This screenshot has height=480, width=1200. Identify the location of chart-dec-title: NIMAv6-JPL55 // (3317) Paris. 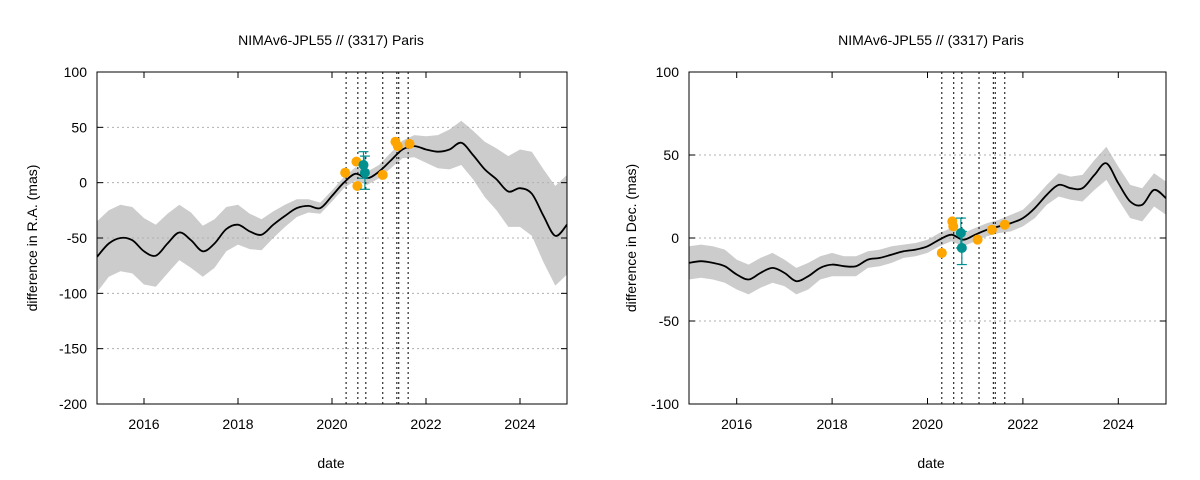
(931, 40).